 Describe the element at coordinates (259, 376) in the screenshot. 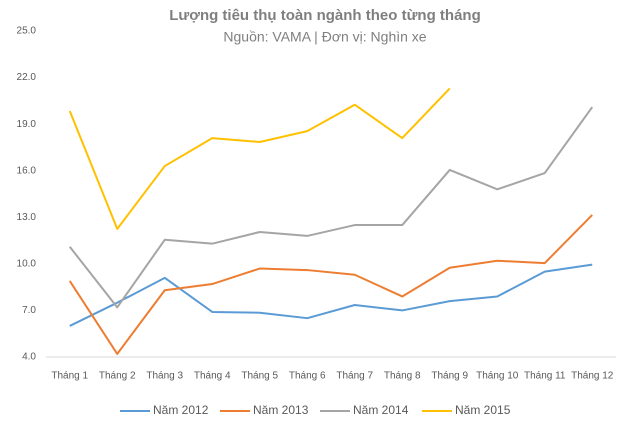

I see `x-tick-label: Tháng 5` at that location.